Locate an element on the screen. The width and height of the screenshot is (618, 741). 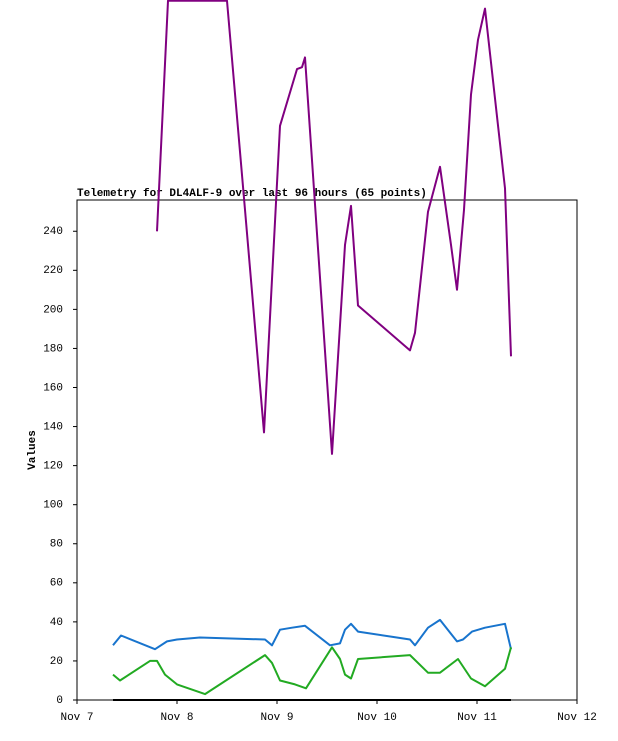
y-tick-label: 120 is located at coordinates (53, 467).